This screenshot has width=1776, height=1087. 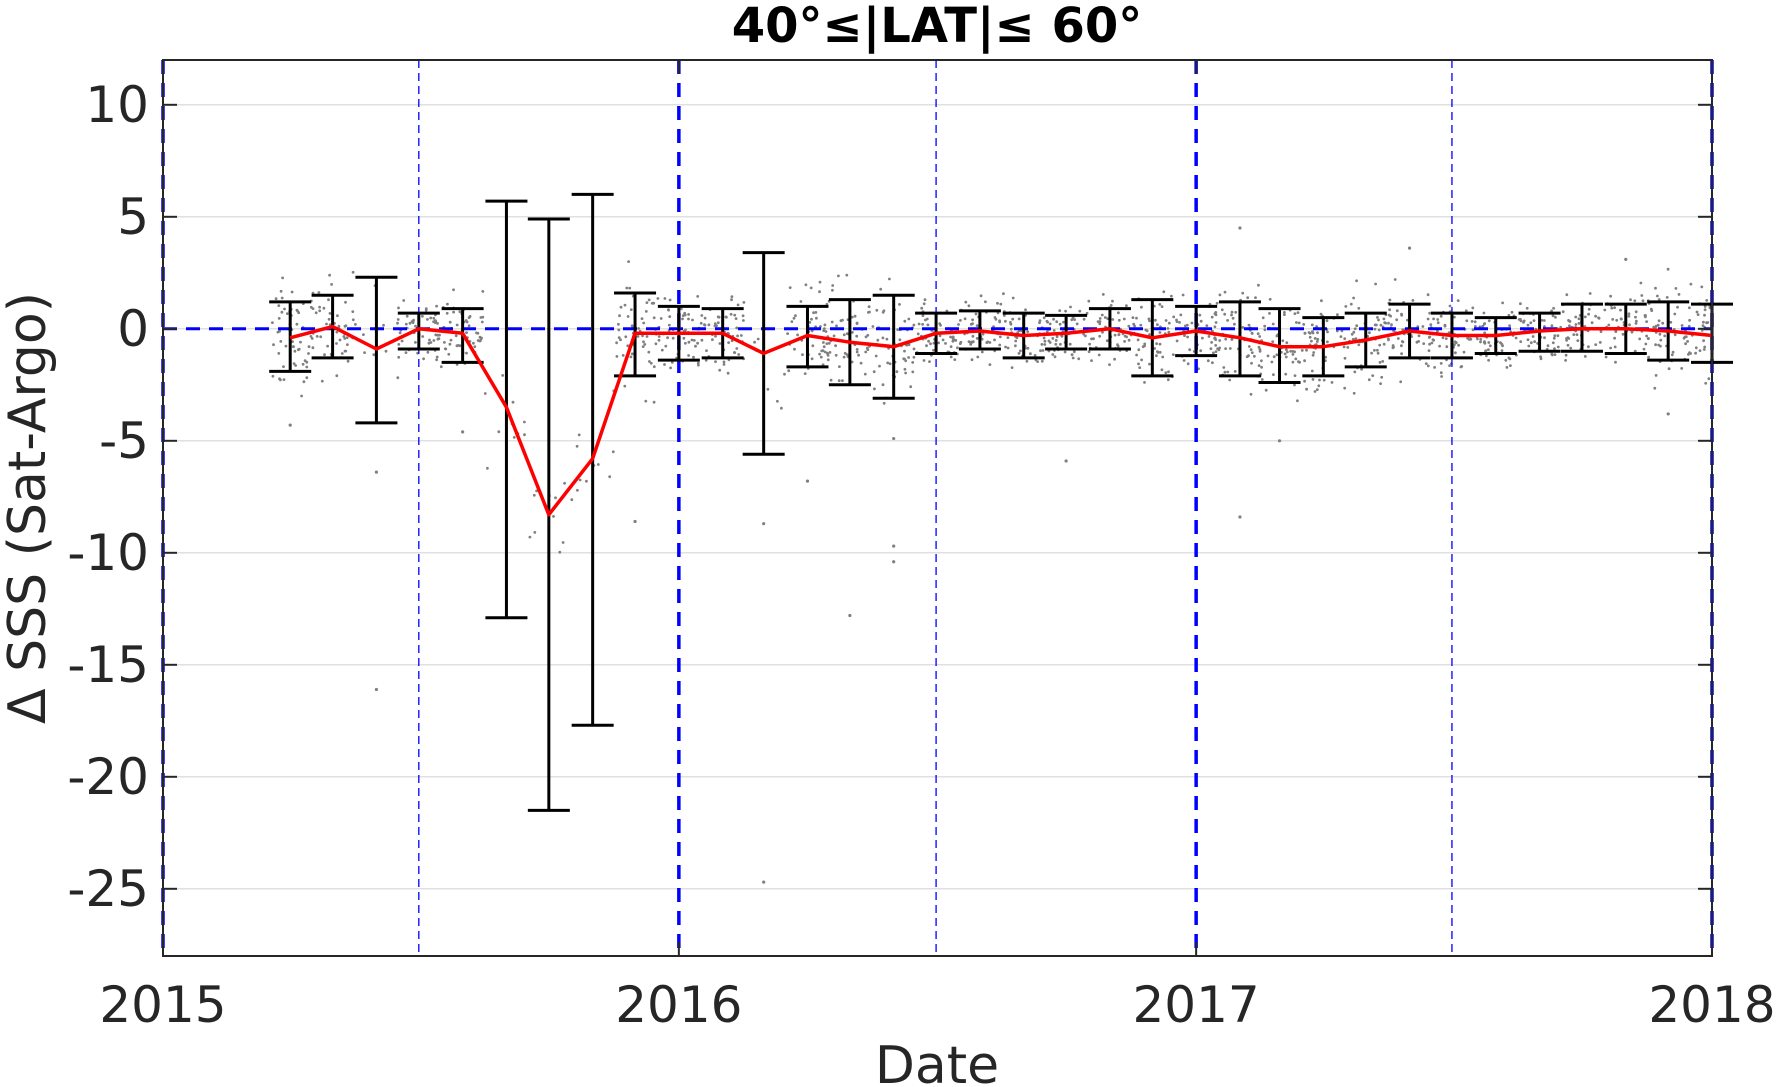 What do you see at coordinates (290, 425) in the screenshot?
I see `scatter-outlier` at bounding box center [290, 425].